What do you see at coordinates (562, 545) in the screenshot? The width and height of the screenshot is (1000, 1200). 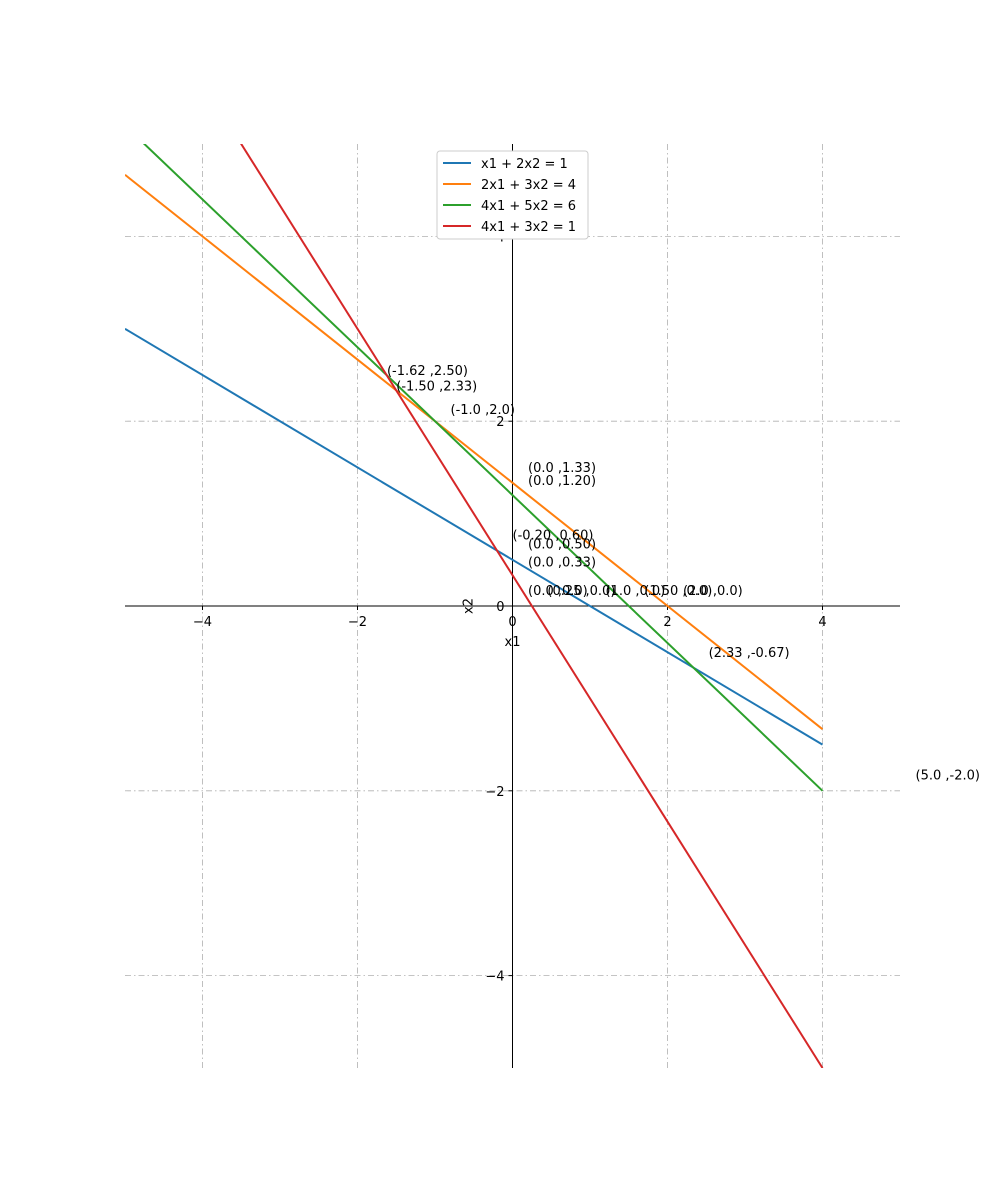 I see `point-annotation: (0.0 ,0.50)` at bounding box center [562, 545].